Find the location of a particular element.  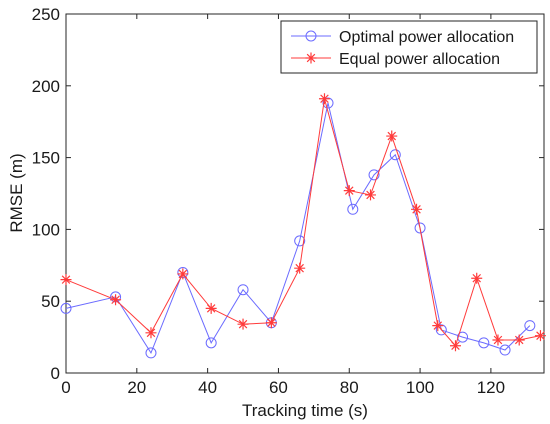

x-axis-title: Tracking time (s) is located at coordinates (305, 410).